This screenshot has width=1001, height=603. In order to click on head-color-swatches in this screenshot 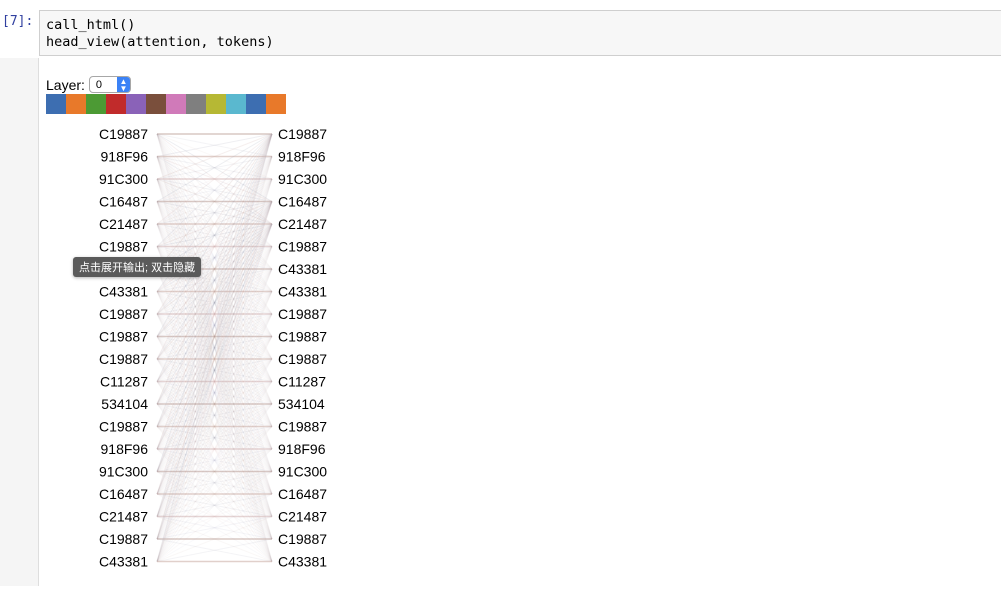, I will do `click(166, 104)`.